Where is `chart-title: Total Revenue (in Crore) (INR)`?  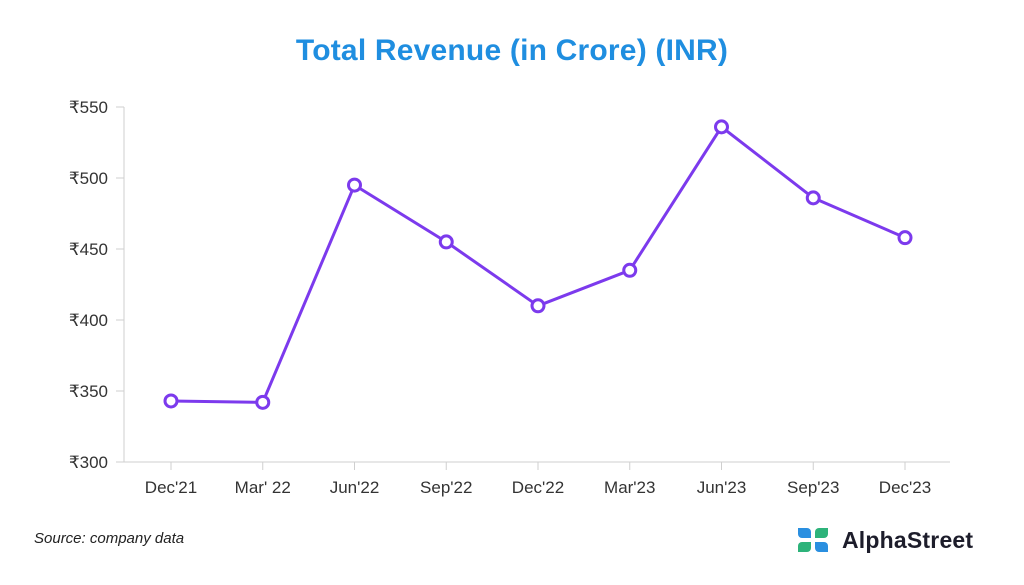
chart-title: Total Revenue (in Crore) (INR) is located at coordinates (512, 50).